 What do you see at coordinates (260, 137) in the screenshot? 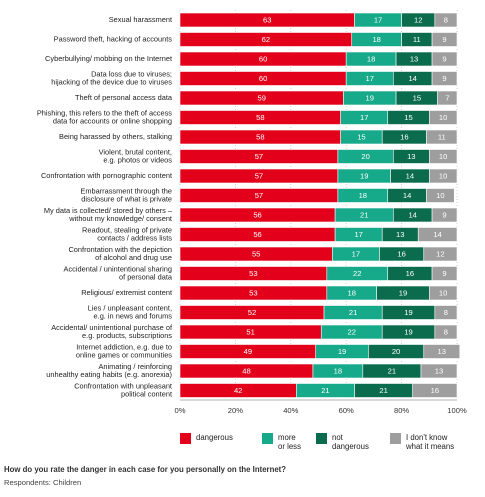
I see `value-label: 58` at bounding box center [260, 137].